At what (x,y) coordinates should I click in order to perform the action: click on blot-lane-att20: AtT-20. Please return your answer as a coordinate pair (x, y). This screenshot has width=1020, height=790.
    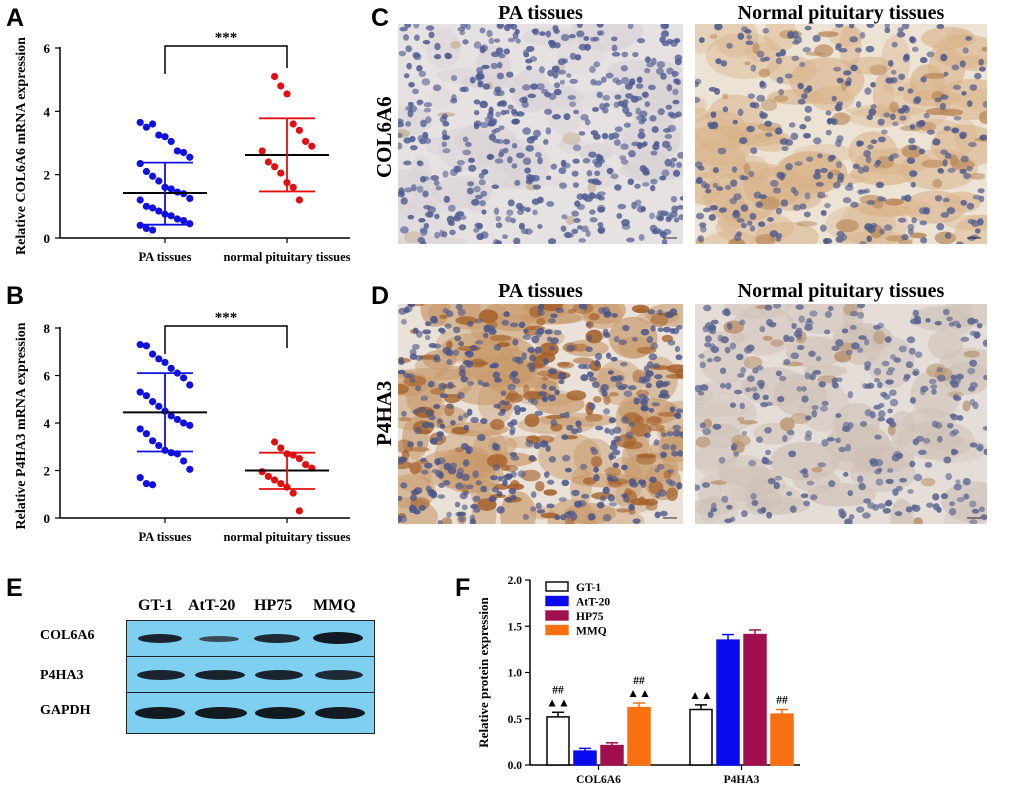
    Looking at the image, I should click on (212, 605).